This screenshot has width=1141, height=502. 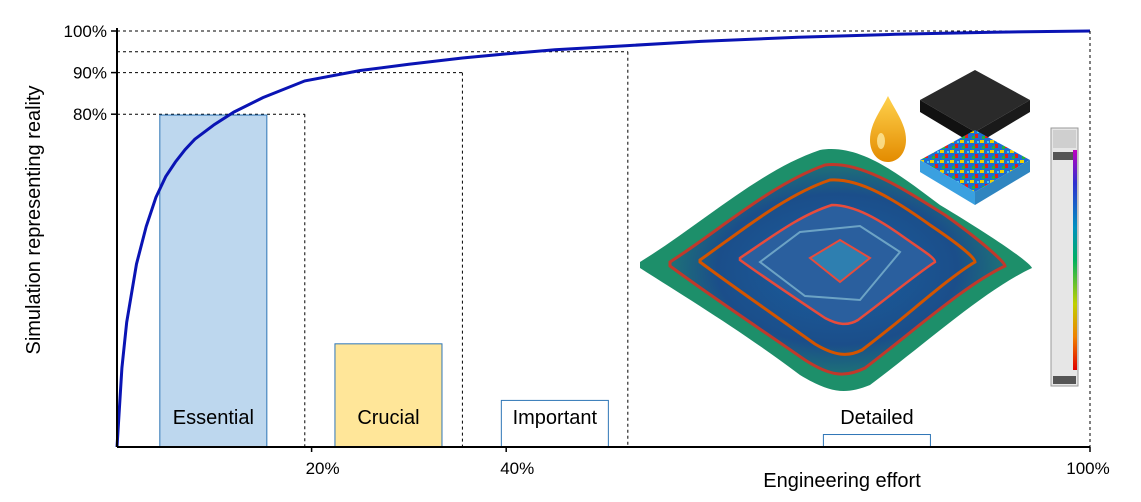 I want to click on x-tick-label-40: 40%, so click(x=517, y=468).